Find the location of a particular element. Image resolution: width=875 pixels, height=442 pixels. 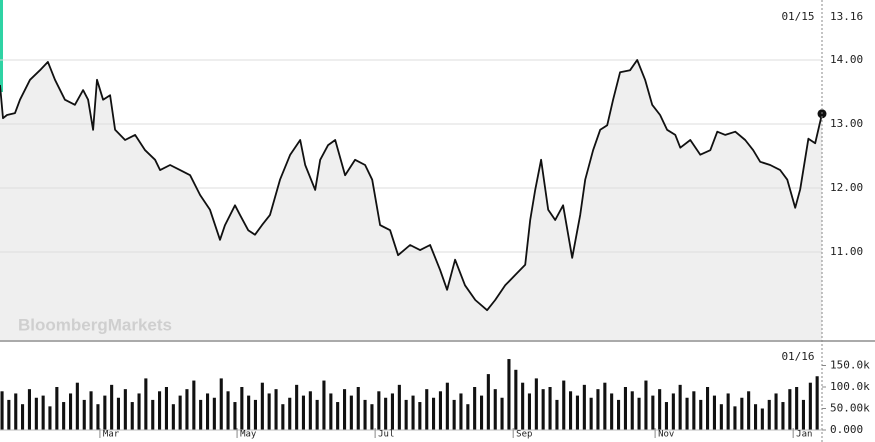

y-tick-label: 11.00 is located at coordinates (846, 251).